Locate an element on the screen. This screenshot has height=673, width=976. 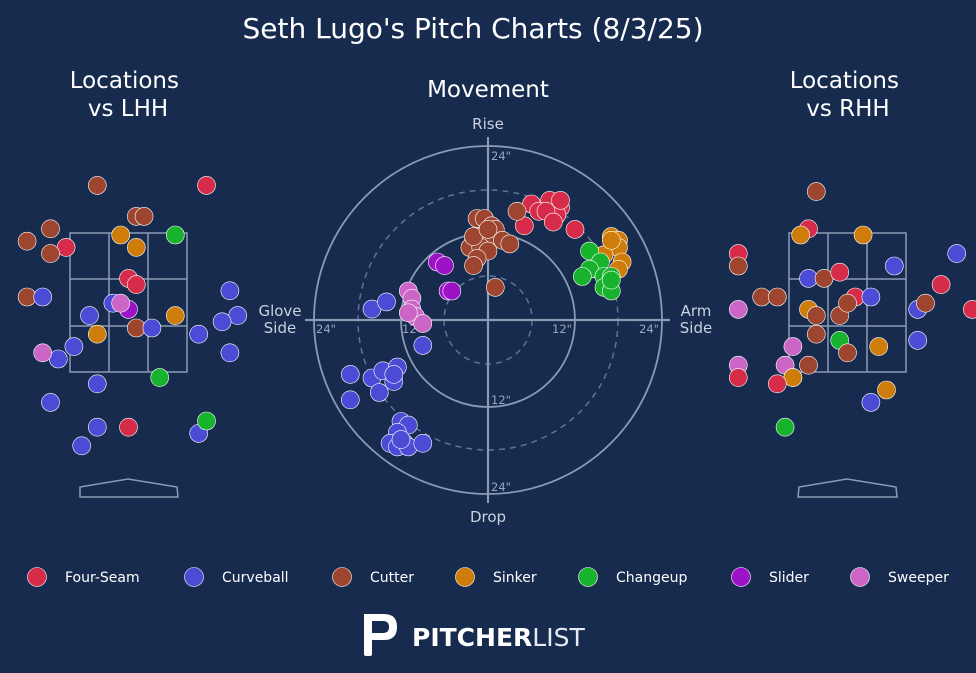
legend-item-changeup: Changeup is located at coordinates (632, 577).